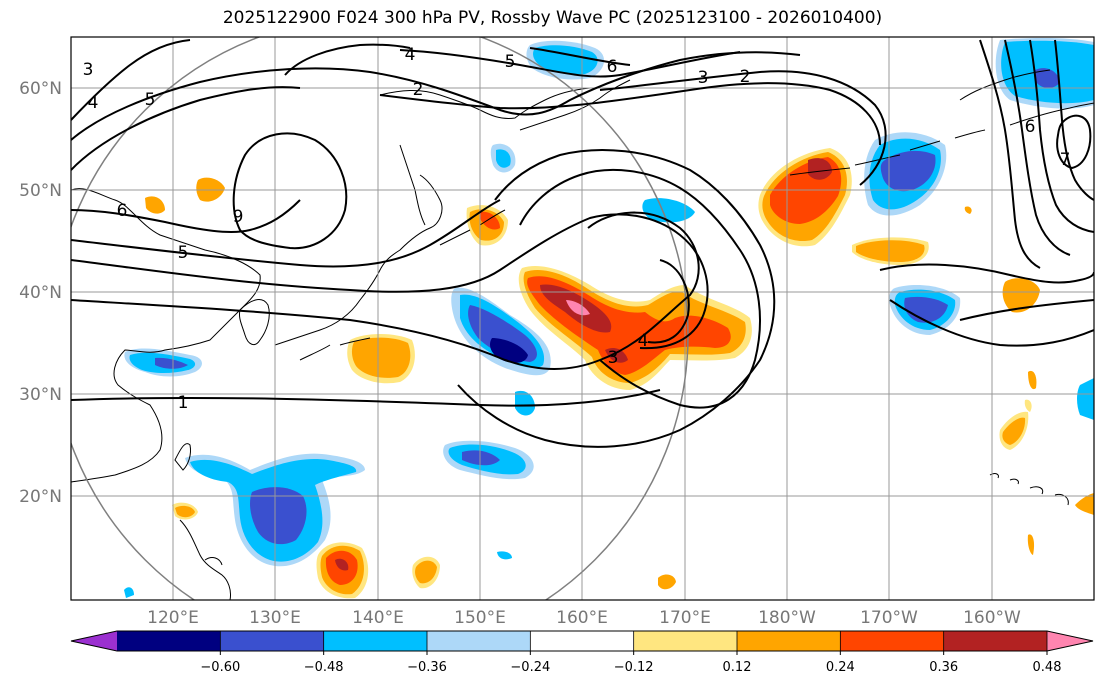  I want to click on contour-label: 1, so click(183, 403).